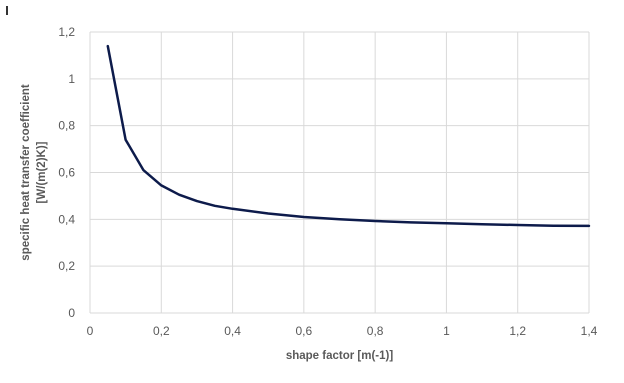 This screenshot has width=624, height=383. What do you see at coordinates (90, 331) in the screenshot?
I see `x-tick-label: 0` at bounding box center [90, 331].